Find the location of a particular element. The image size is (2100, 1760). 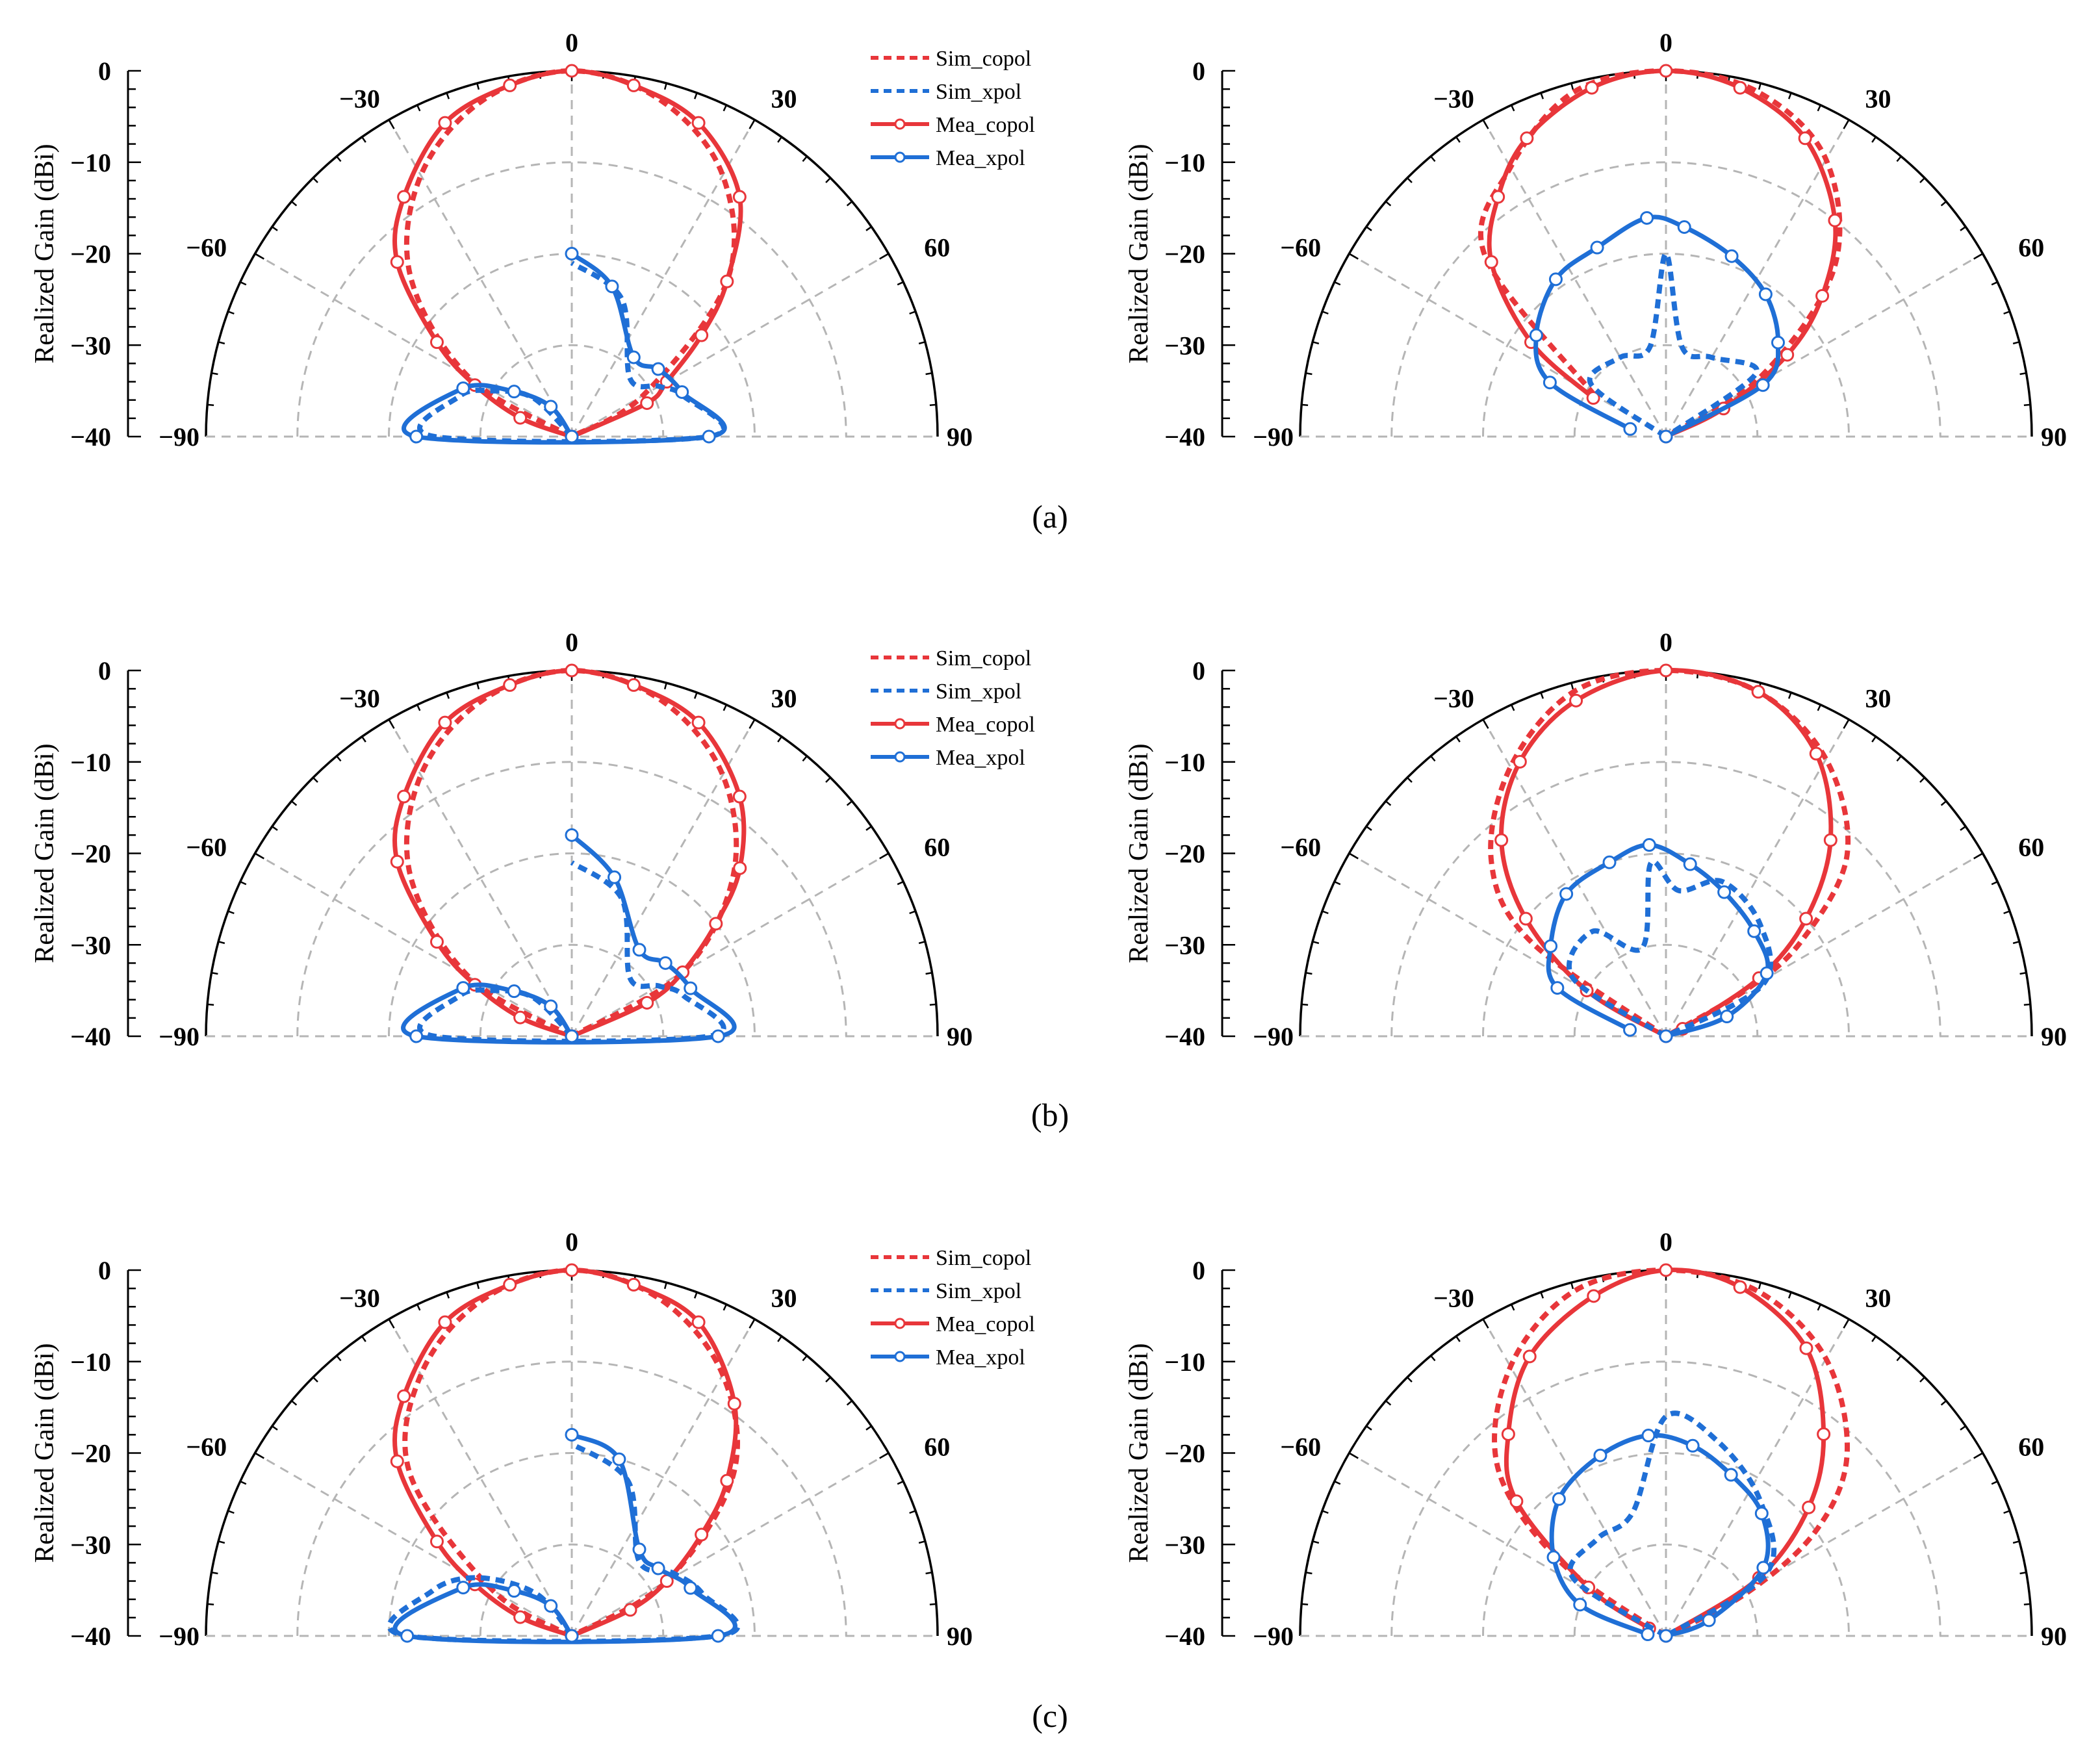

legend-label: Sim_copol is located at coordinates (983, 658).